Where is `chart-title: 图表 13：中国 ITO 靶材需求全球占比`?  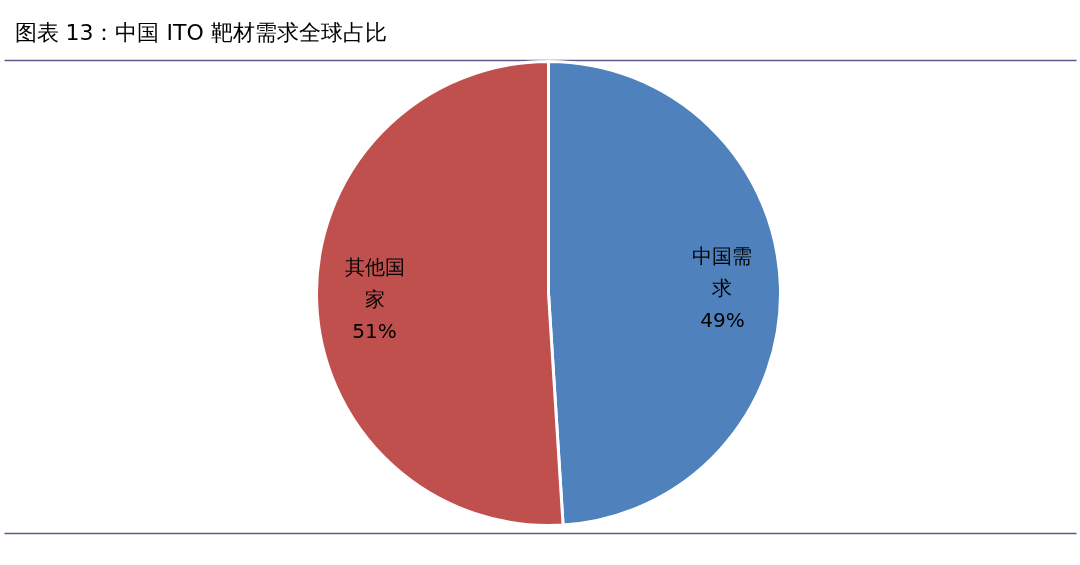 chart-title: 图表 13：中国 ITO 靶材需求全球占比 is located at coordinates (200, 32).